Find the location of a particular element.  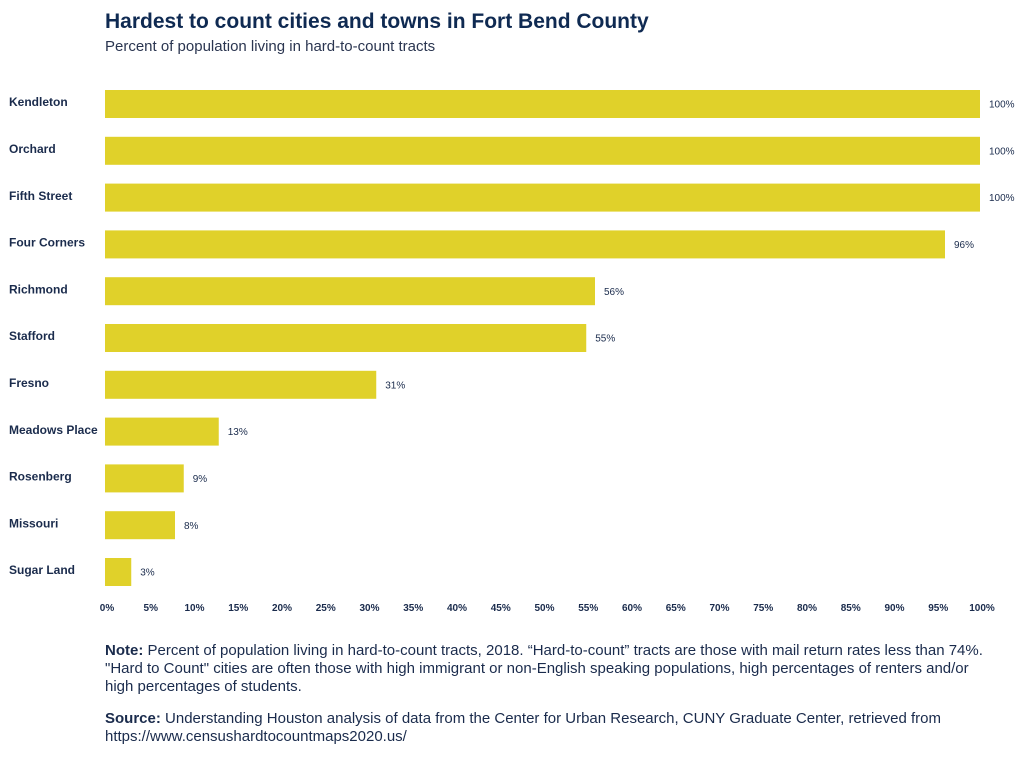

x-tick-label: 0% is located at coordinates (107, 608).